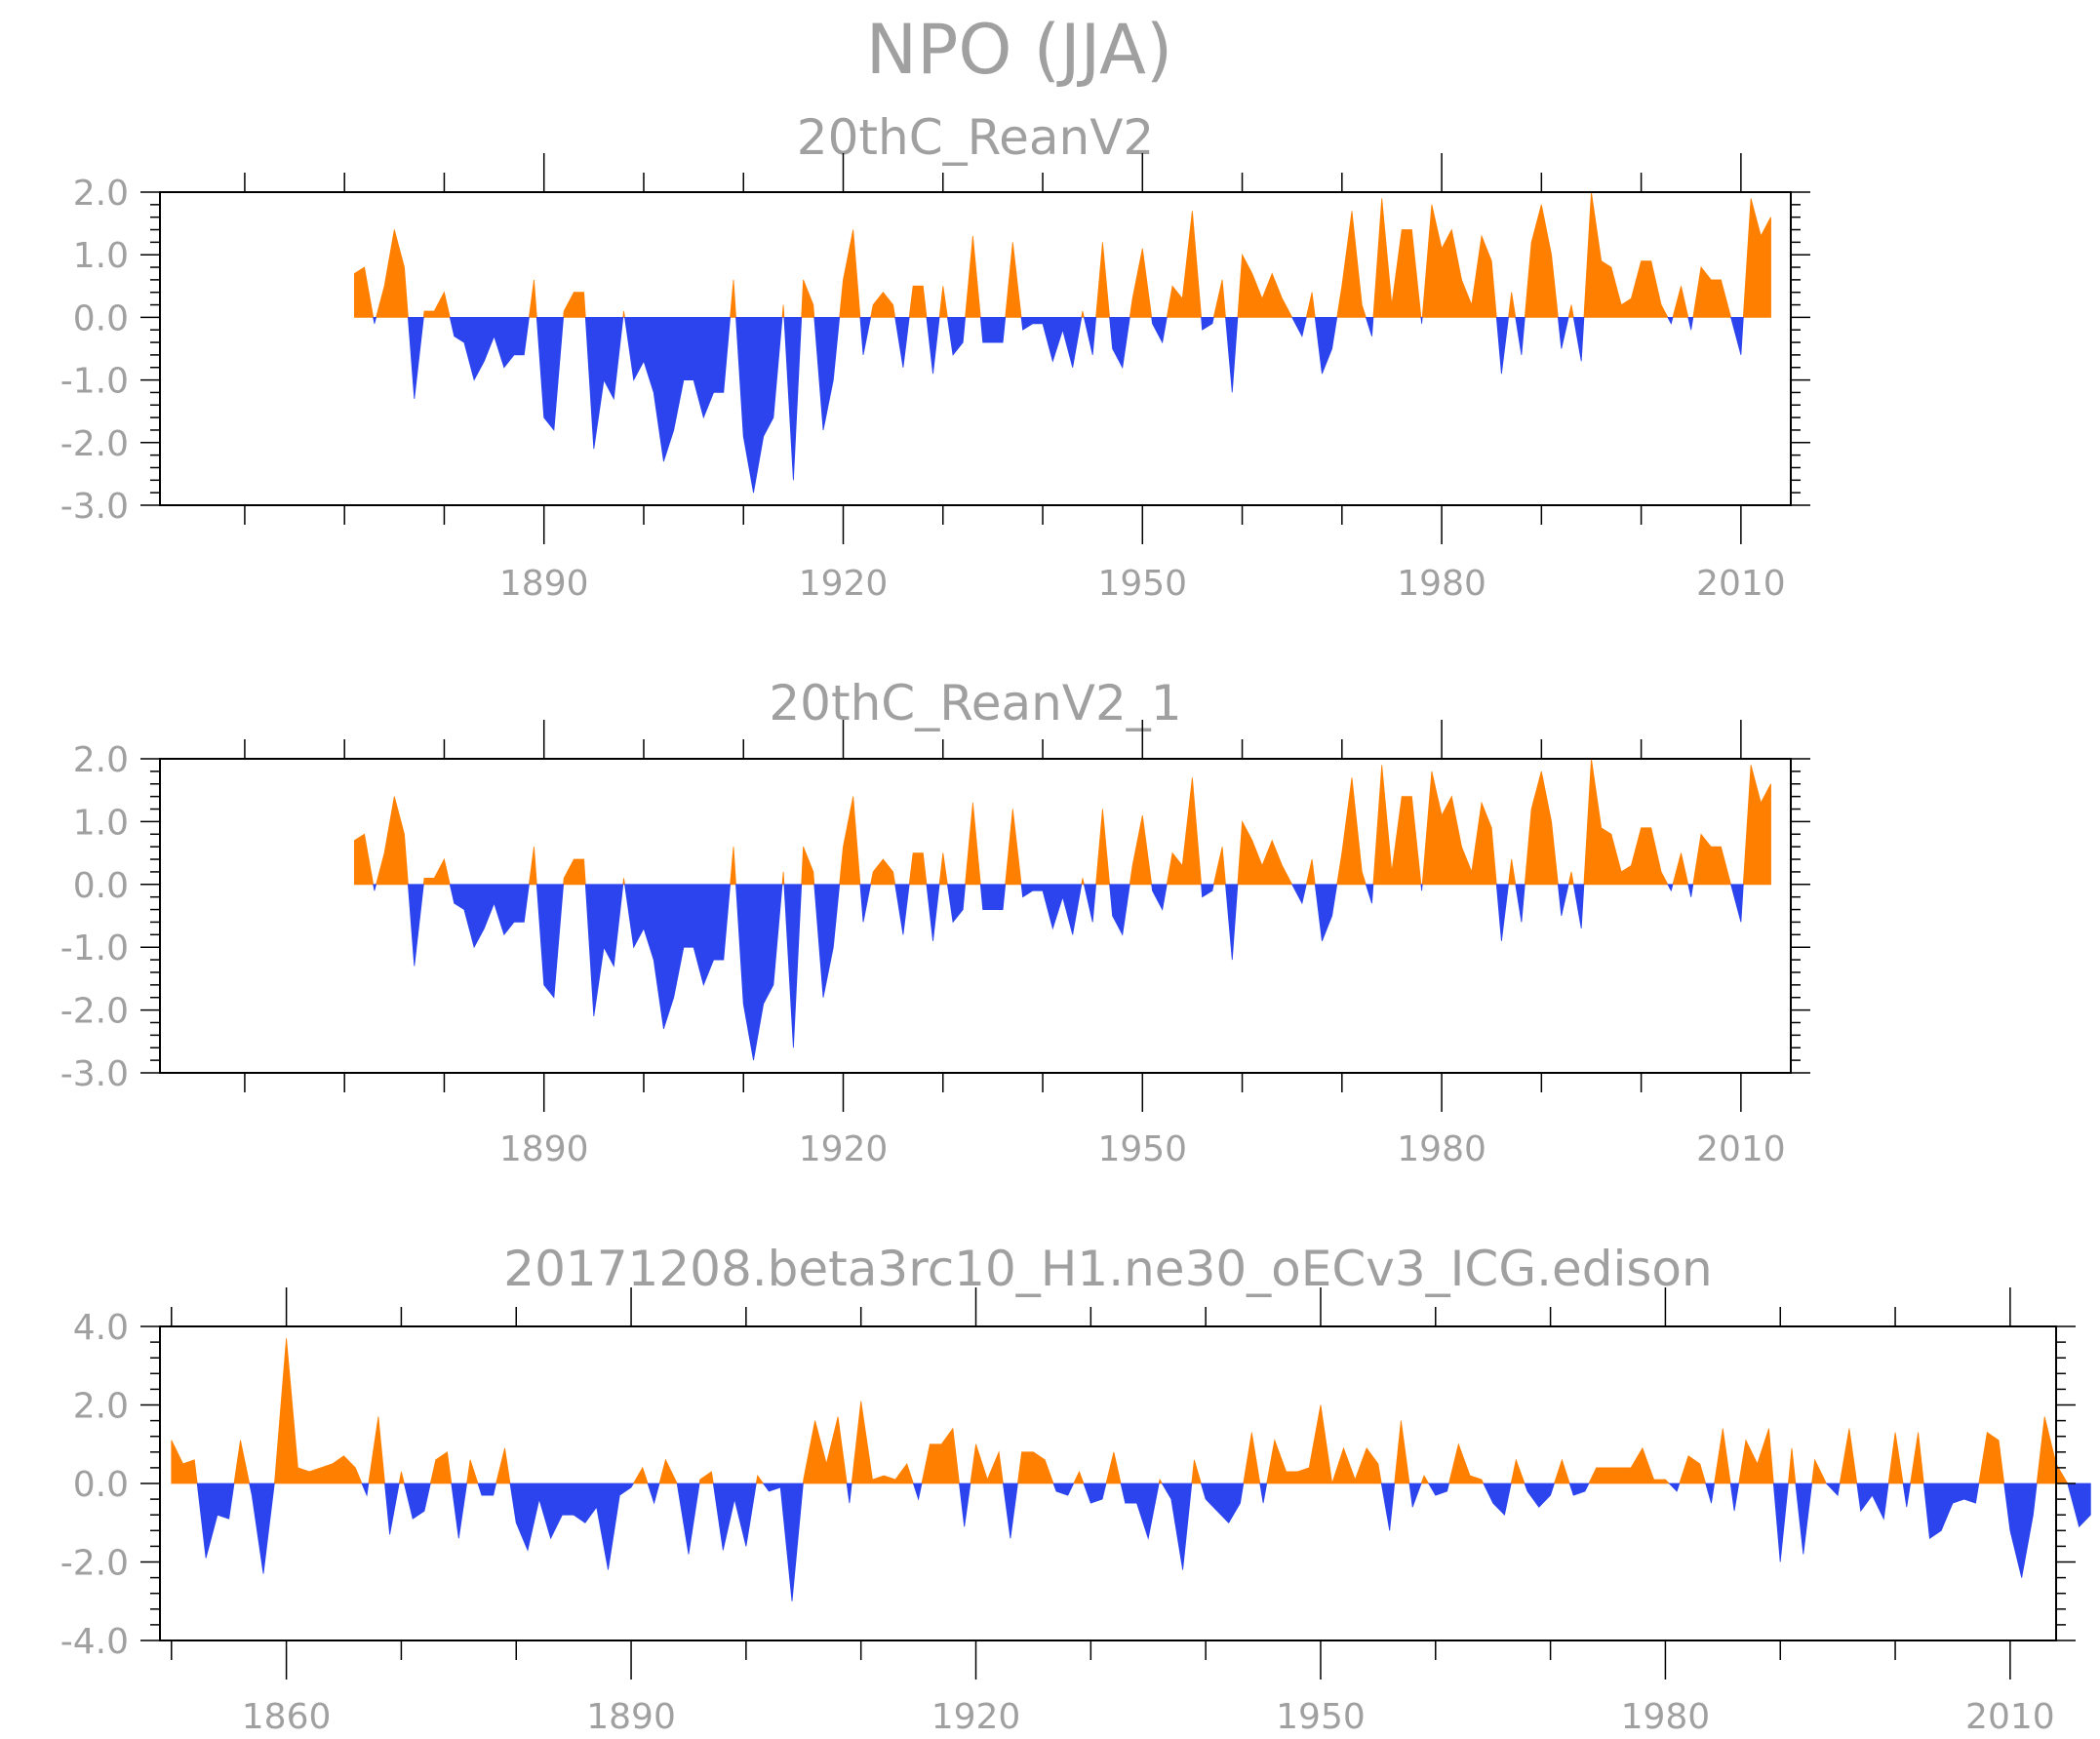 The width and height of the screenshot is (2100, 1739). What do you see at coordinates (95, 948) in the screenshot?
I see `y-tick-label: -1.0` at bounding box center [95, 948].